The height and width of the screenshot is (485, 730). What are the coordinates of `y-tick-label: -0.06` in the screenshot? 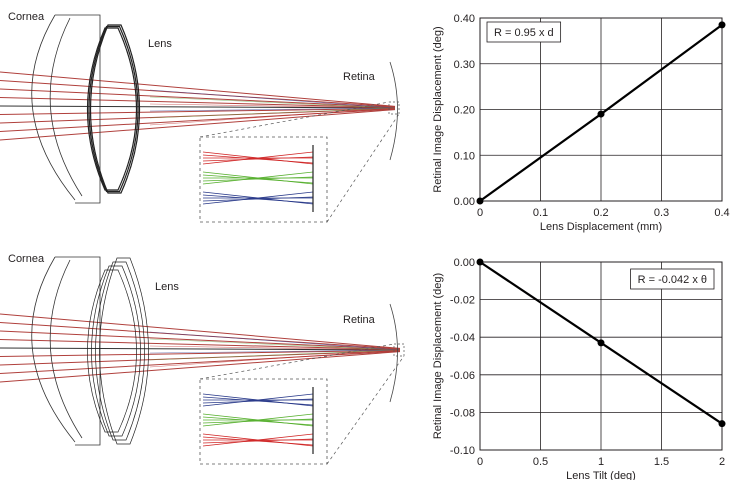 It's located at (462, 376).